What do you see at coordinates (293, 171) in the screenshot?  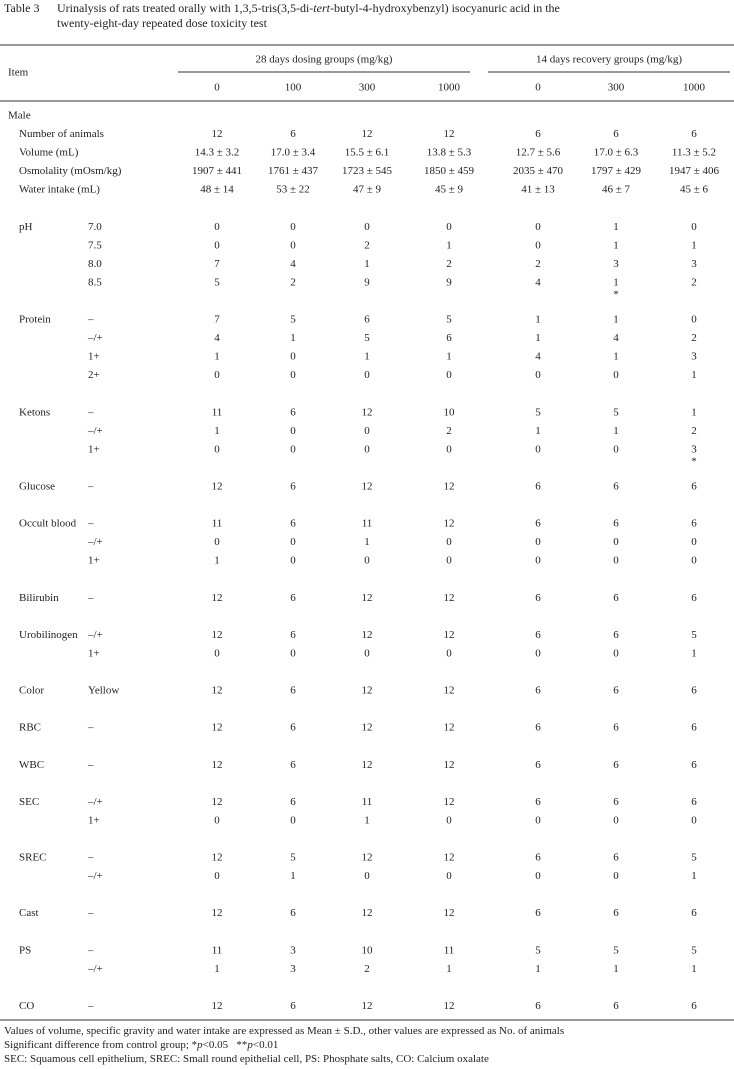 I see `cell: 1761 ± 437` at bounding box center [293, 171].